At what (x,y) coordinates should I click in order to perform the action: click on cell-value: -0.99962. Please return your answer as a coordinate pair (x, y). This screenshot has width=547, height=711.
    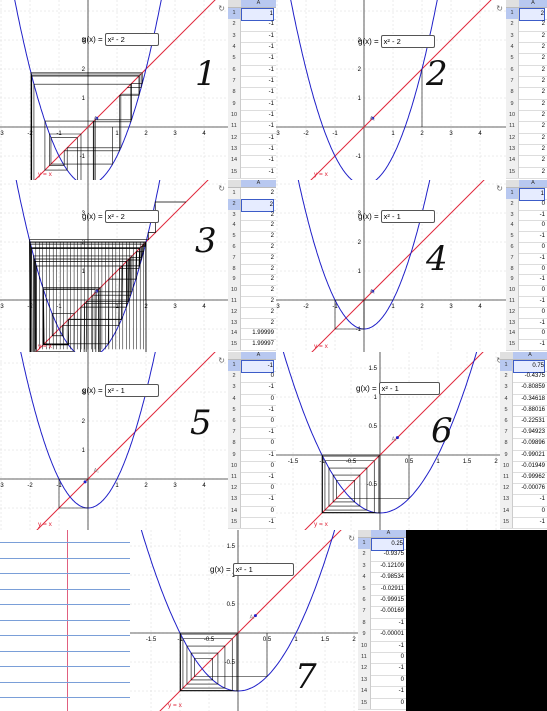
    Looking at the image, I should click on (533, 477).